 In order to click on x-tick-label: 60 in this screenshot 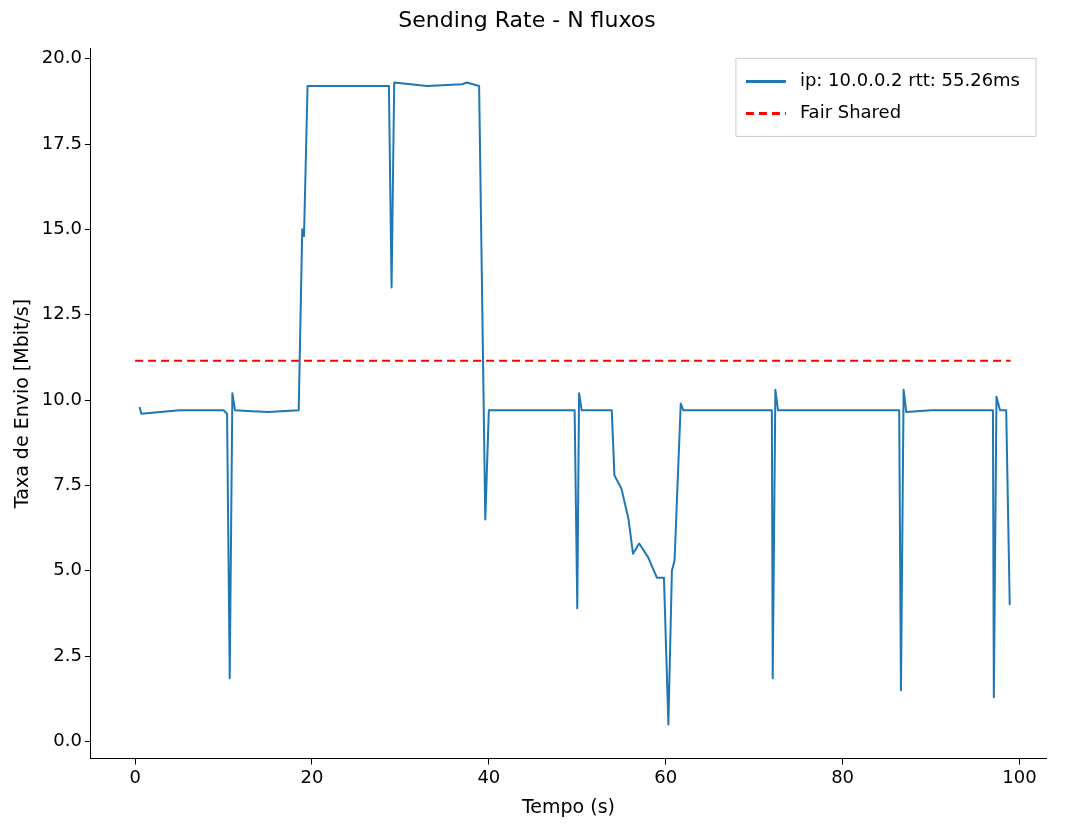, I will do `click(666, 777)`.